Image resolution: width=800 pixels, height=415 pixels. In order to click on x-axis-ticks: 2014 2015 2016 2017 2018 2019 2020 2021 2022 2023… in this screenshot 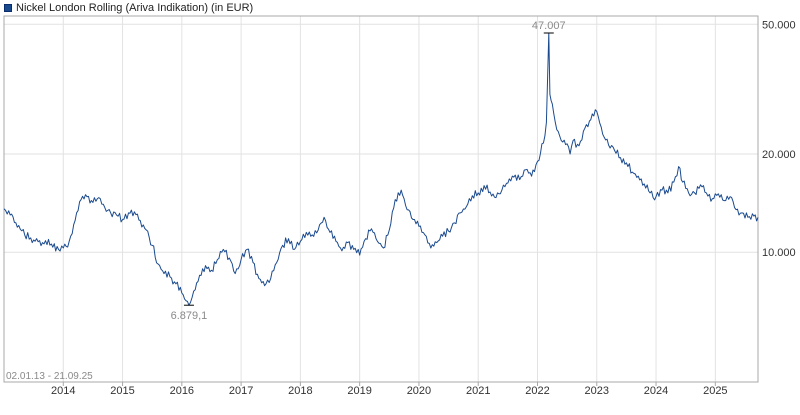, I will do `click(389, 389)`.